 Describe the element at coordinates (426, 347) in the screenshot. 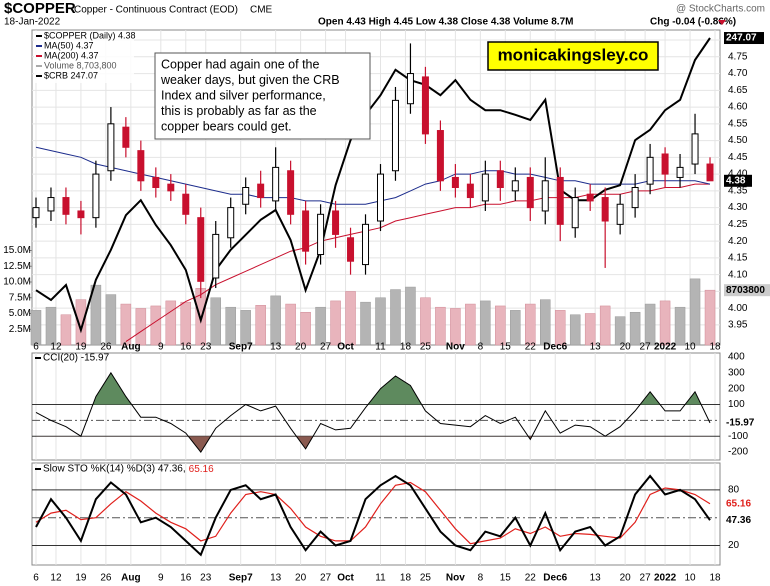

I see `x-tick-label: 25` at that location.